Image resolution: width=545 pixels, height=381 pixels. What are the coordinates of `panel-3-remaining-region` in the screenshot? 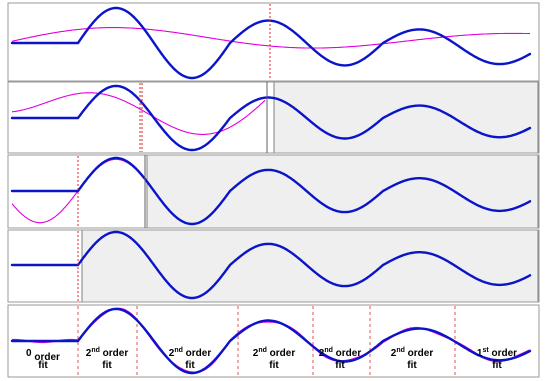 It's located at (342, 191).